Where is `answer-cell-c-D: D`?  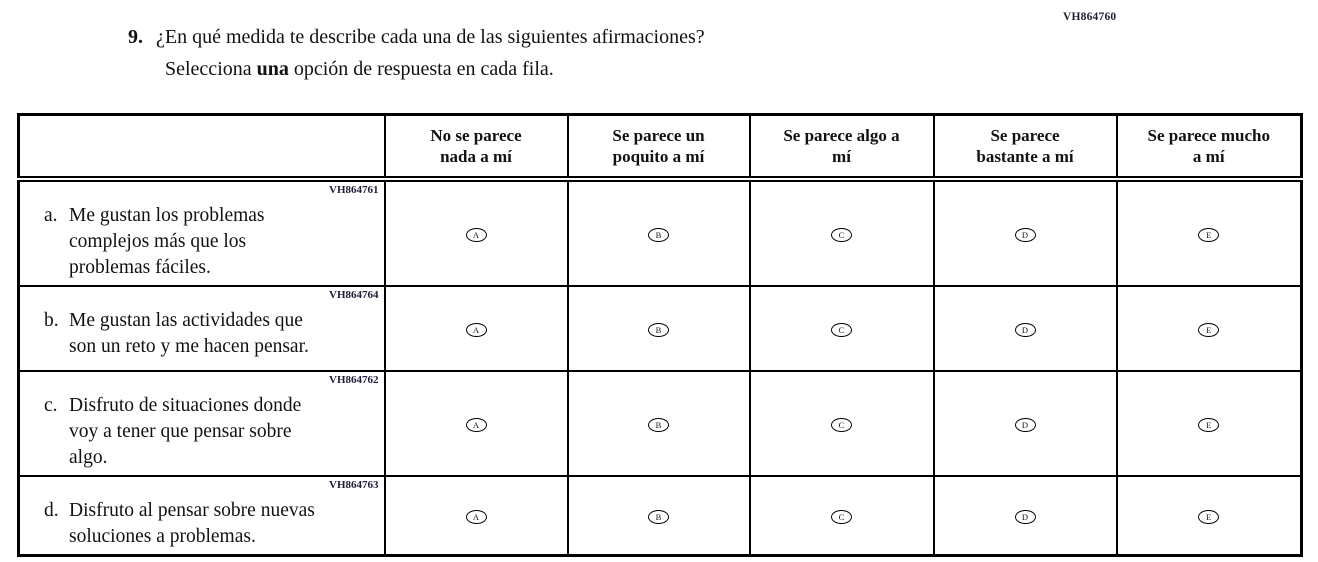 answer-cell-c-D: D is located at coordinates (1025, 423).